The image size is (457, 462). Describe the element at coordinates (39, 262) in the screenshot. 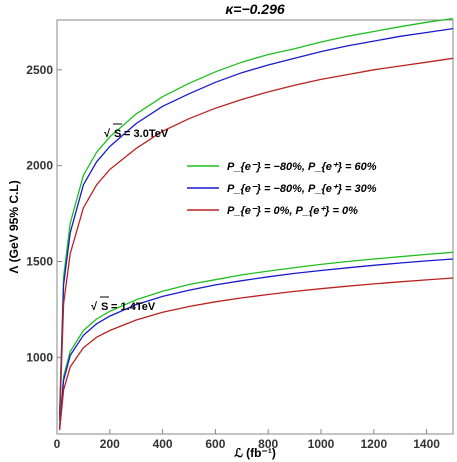

I see `y-tick-label: 1500` at that location.